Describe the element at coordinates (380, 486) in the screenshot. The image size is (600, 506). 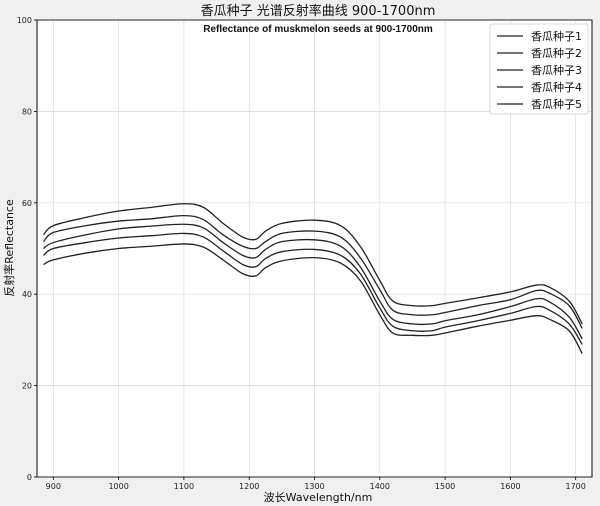
I see `x-tick-label: 1400` at that location.